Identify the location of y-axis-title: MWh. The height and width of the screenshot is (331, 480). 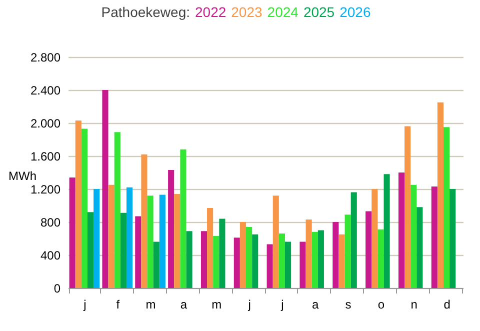
(22, 176).